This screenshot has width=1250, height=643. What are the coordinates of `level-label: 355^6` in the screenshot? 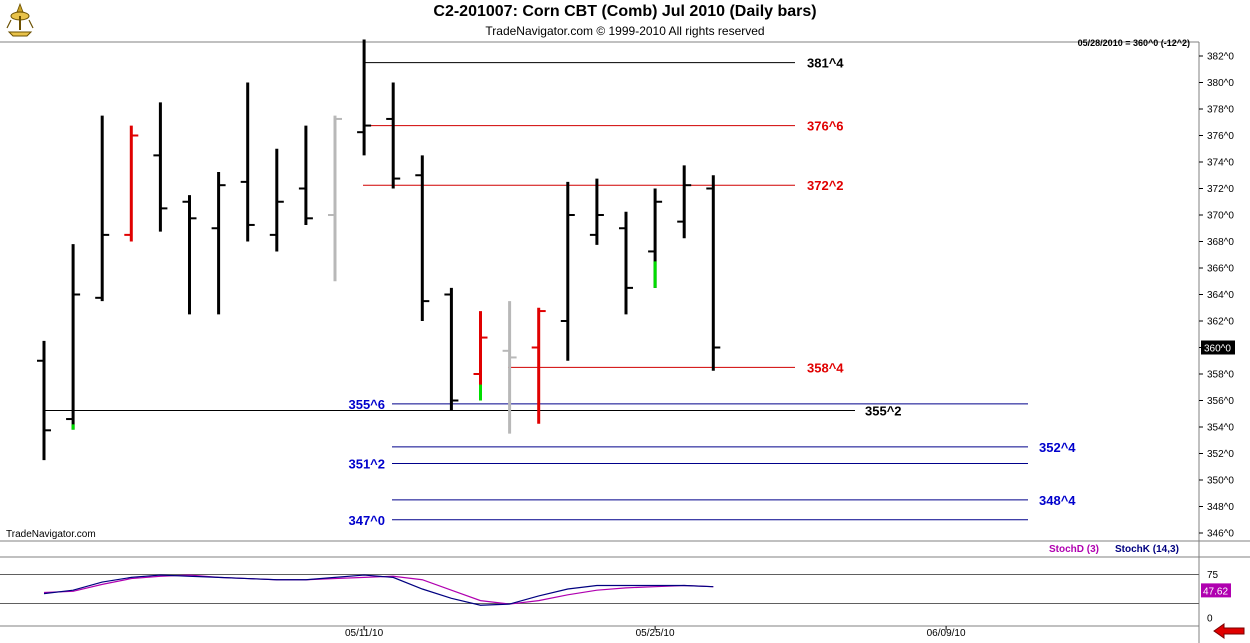 It's located at (366, 404).